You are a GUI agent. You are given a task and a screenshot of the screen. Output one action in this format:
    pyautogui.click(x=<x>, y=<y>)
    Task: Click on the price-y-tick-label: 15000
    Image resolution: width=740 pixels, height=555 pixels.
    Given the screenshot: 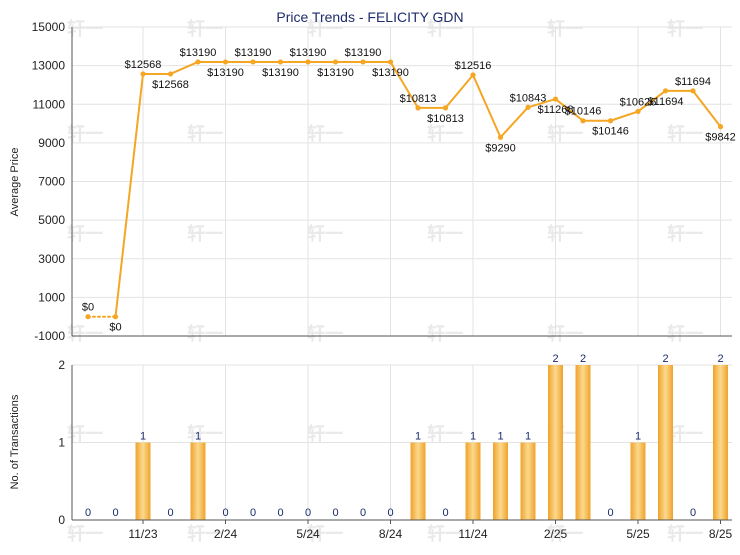 What is the action you would take?
    pyautogui.click(x=49, y=27)
    